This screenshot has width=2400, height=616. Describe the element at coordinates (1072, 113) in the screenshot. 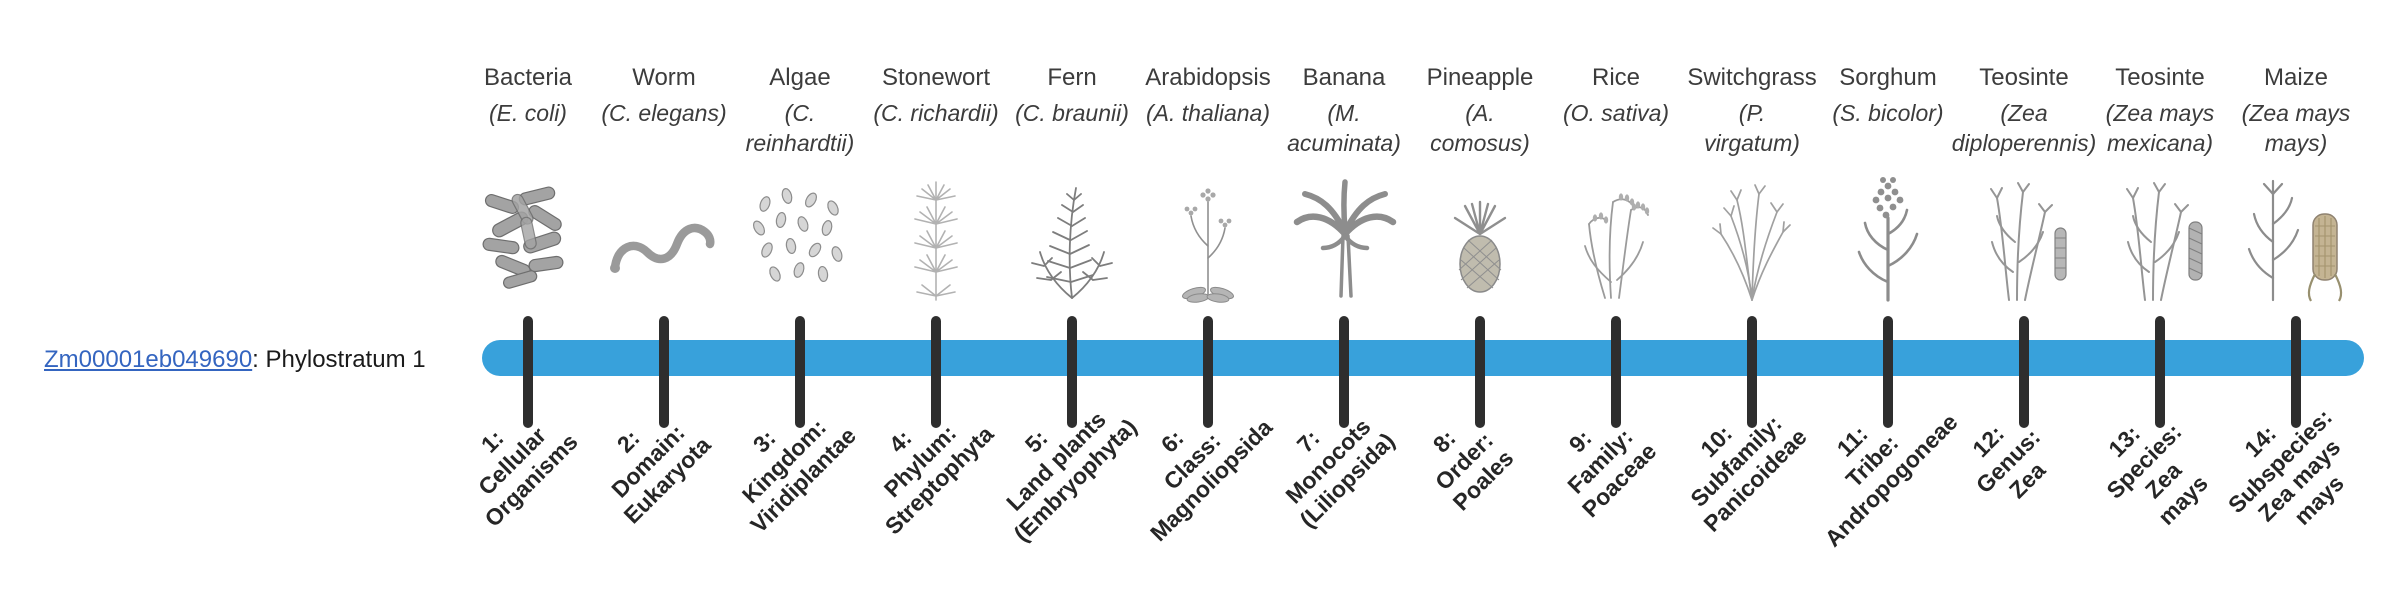

I see `scientific-name-label: (C. braunii)` at that location.